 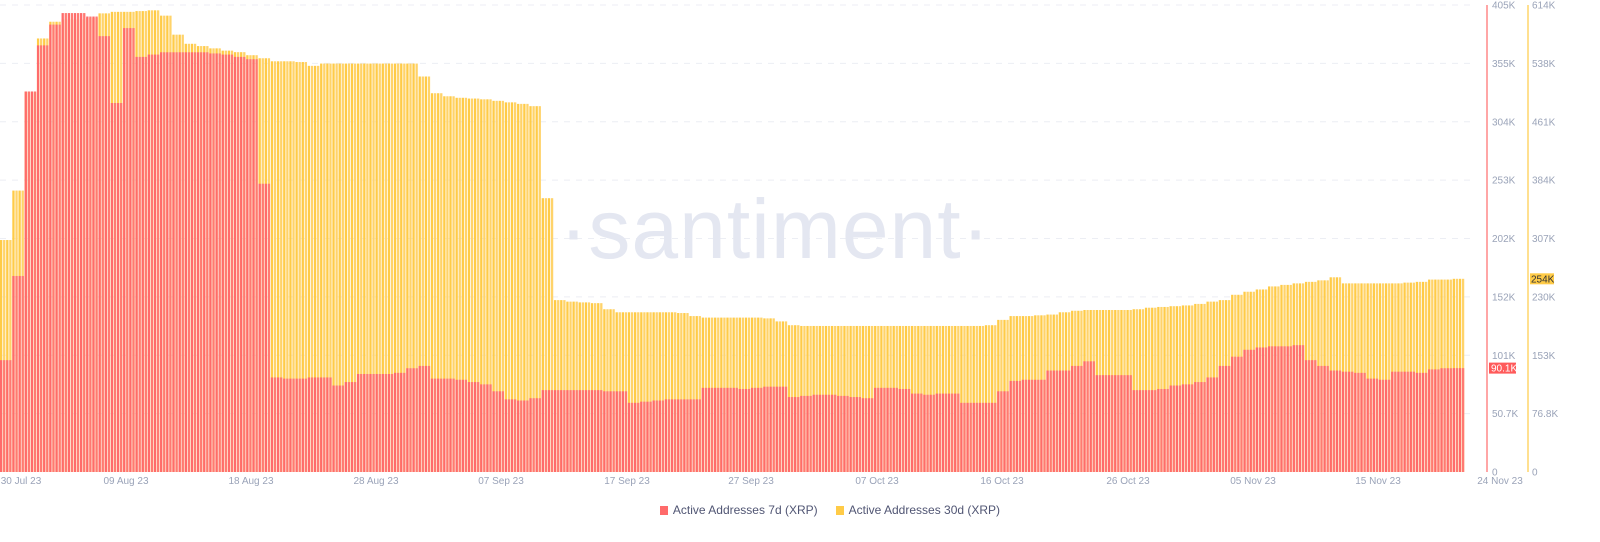 I want to click on x-tick-label: 27 Sep 23, so click(x=751, y=481).